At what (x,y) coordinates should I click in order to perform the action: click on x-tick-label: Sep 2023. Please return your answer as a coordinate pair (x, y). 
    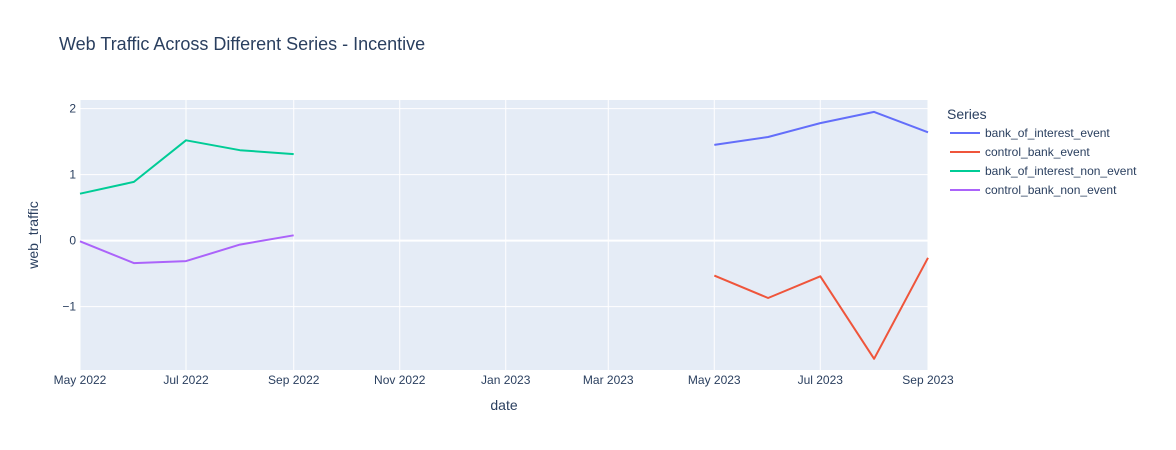
    Looking at the image, I should click on (928, 380).